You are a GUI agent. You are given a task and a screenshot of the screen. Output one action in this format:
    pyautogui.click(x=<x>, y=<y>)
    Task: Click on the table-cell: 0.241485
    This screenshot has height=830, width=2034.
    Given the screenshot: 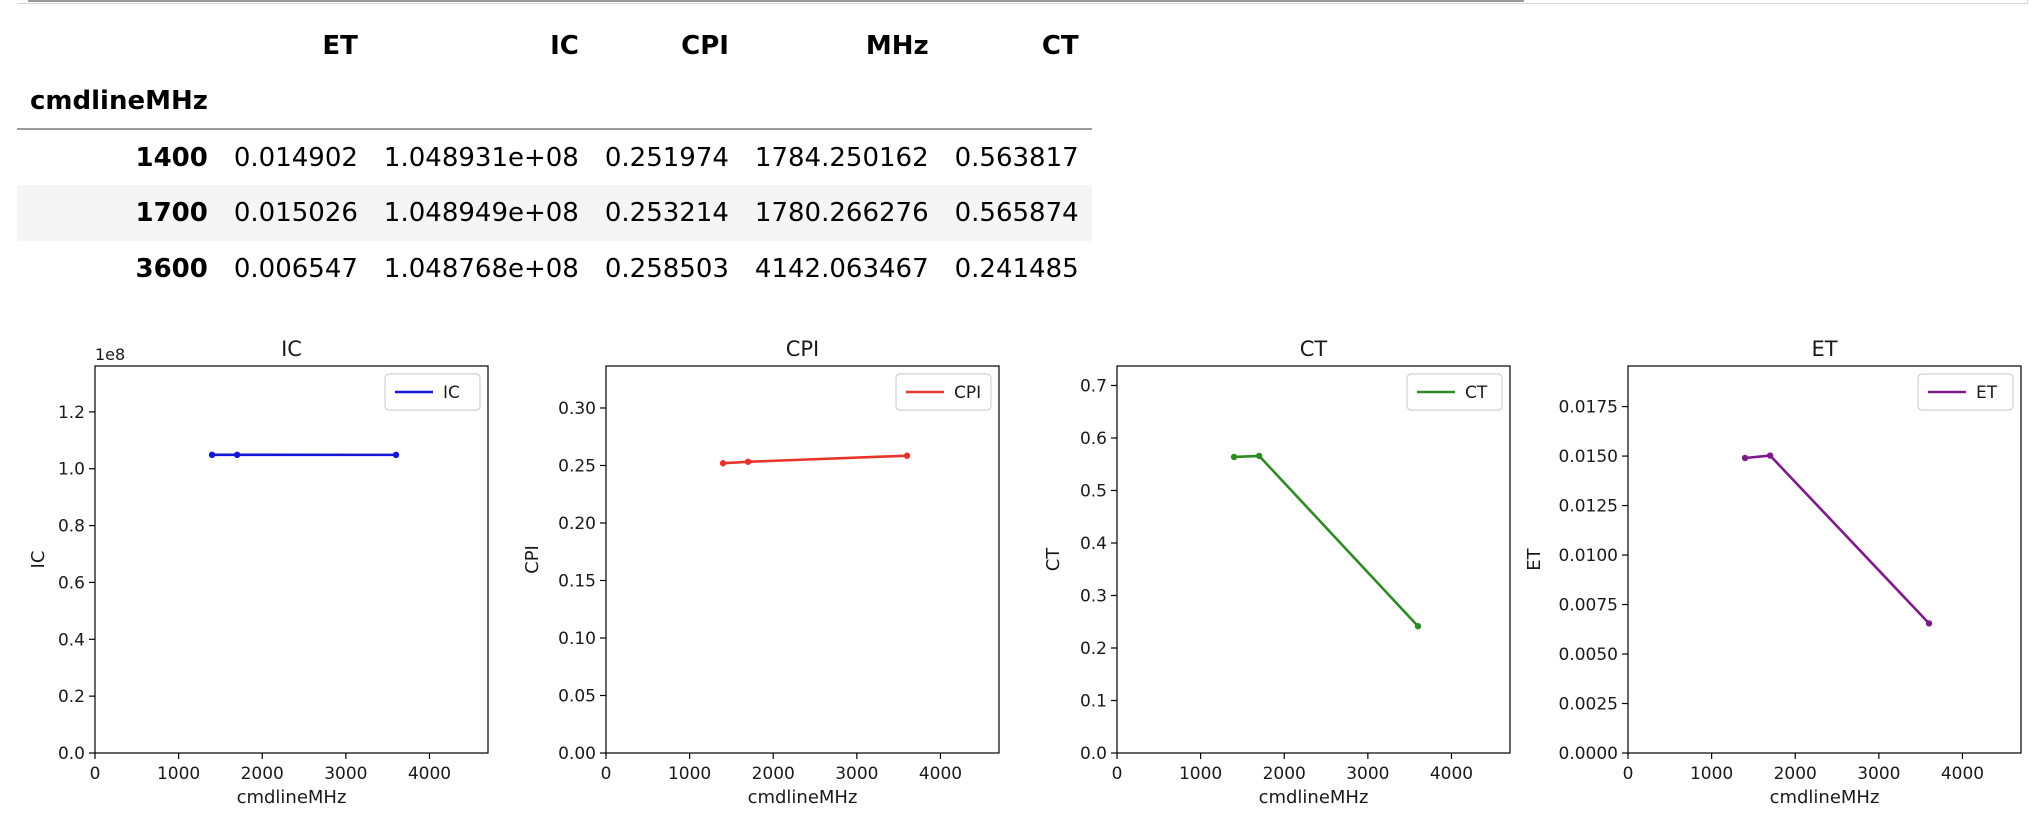 What is the action you would take?
    pyautogui.click(x=1016, y=269)
    